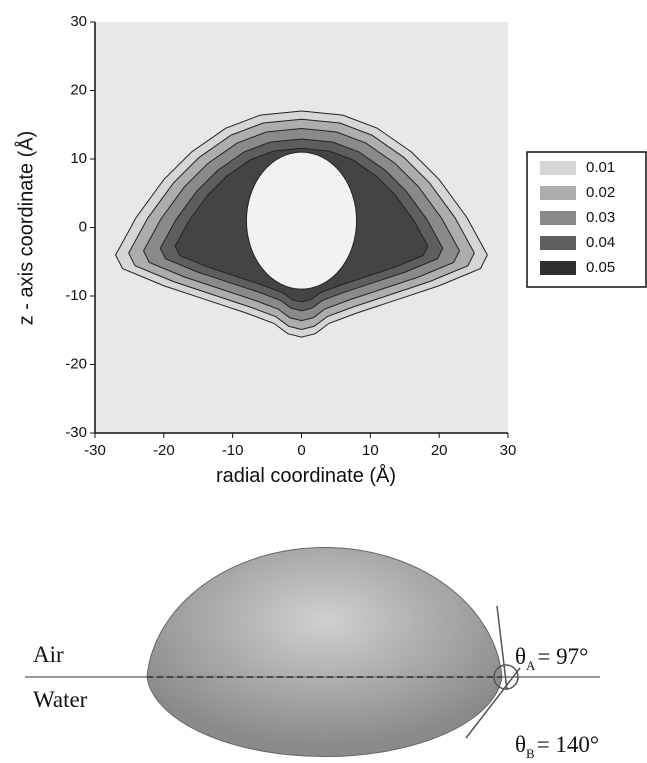  I want to click on tangent-b, so click(493, 703).